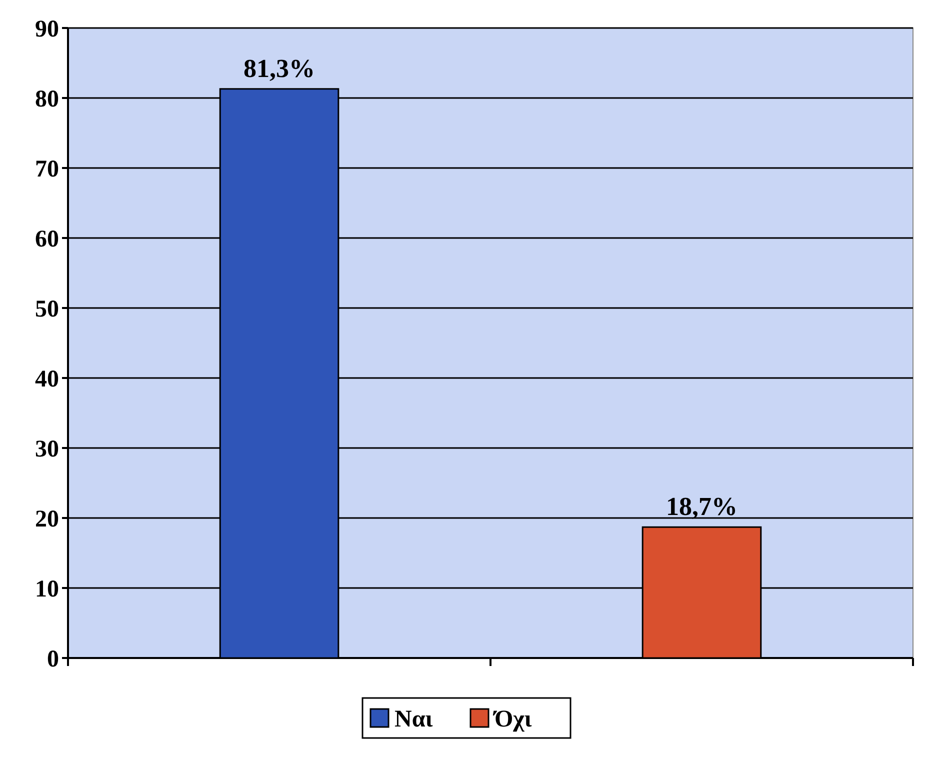 This screenshot has width=941, height=765. What do you see at coordinates (47, 449) in the screenshot?
I see `y-tick-label: 30` at bounding box center [47, 449].